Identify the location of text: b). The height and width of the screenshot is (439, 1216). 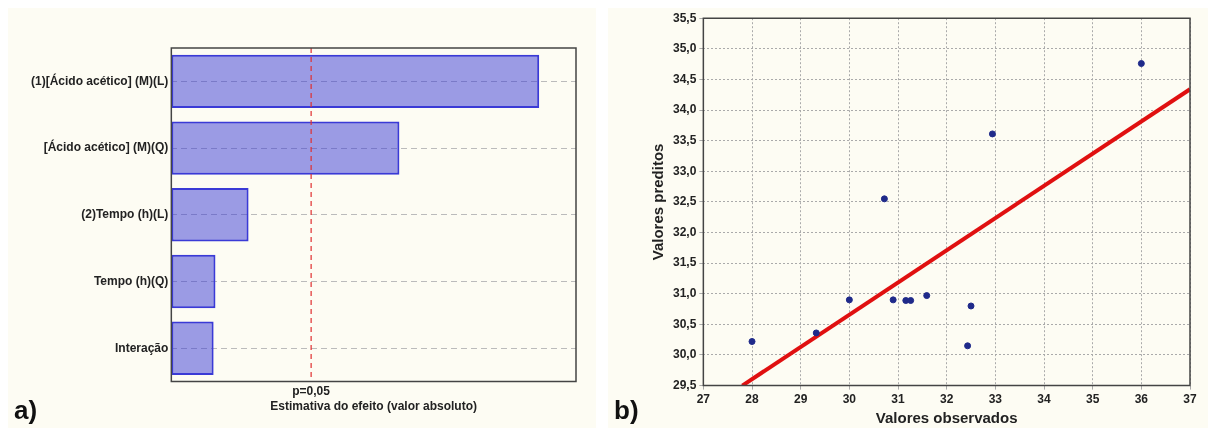
(626, 410).